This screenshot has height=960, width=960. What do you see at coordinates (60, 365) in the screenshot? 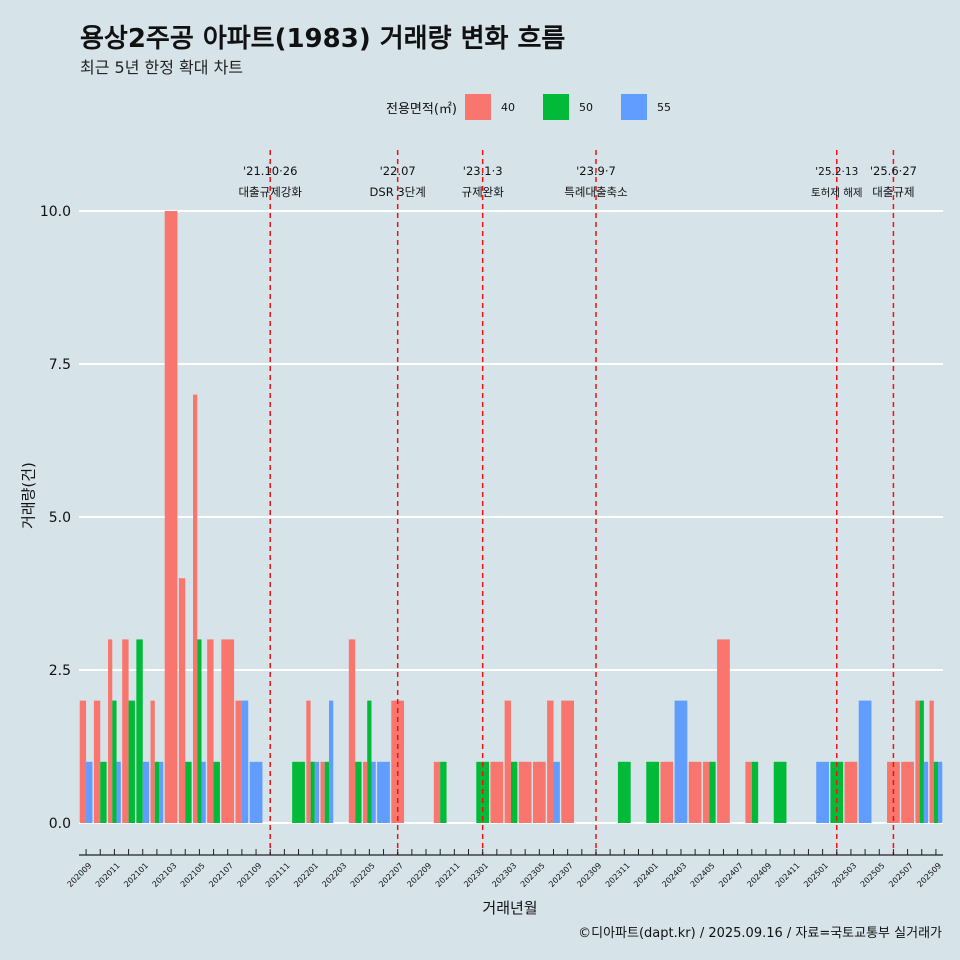
I see `y-tick-label: 7.5` at bounding box center [60, 365].